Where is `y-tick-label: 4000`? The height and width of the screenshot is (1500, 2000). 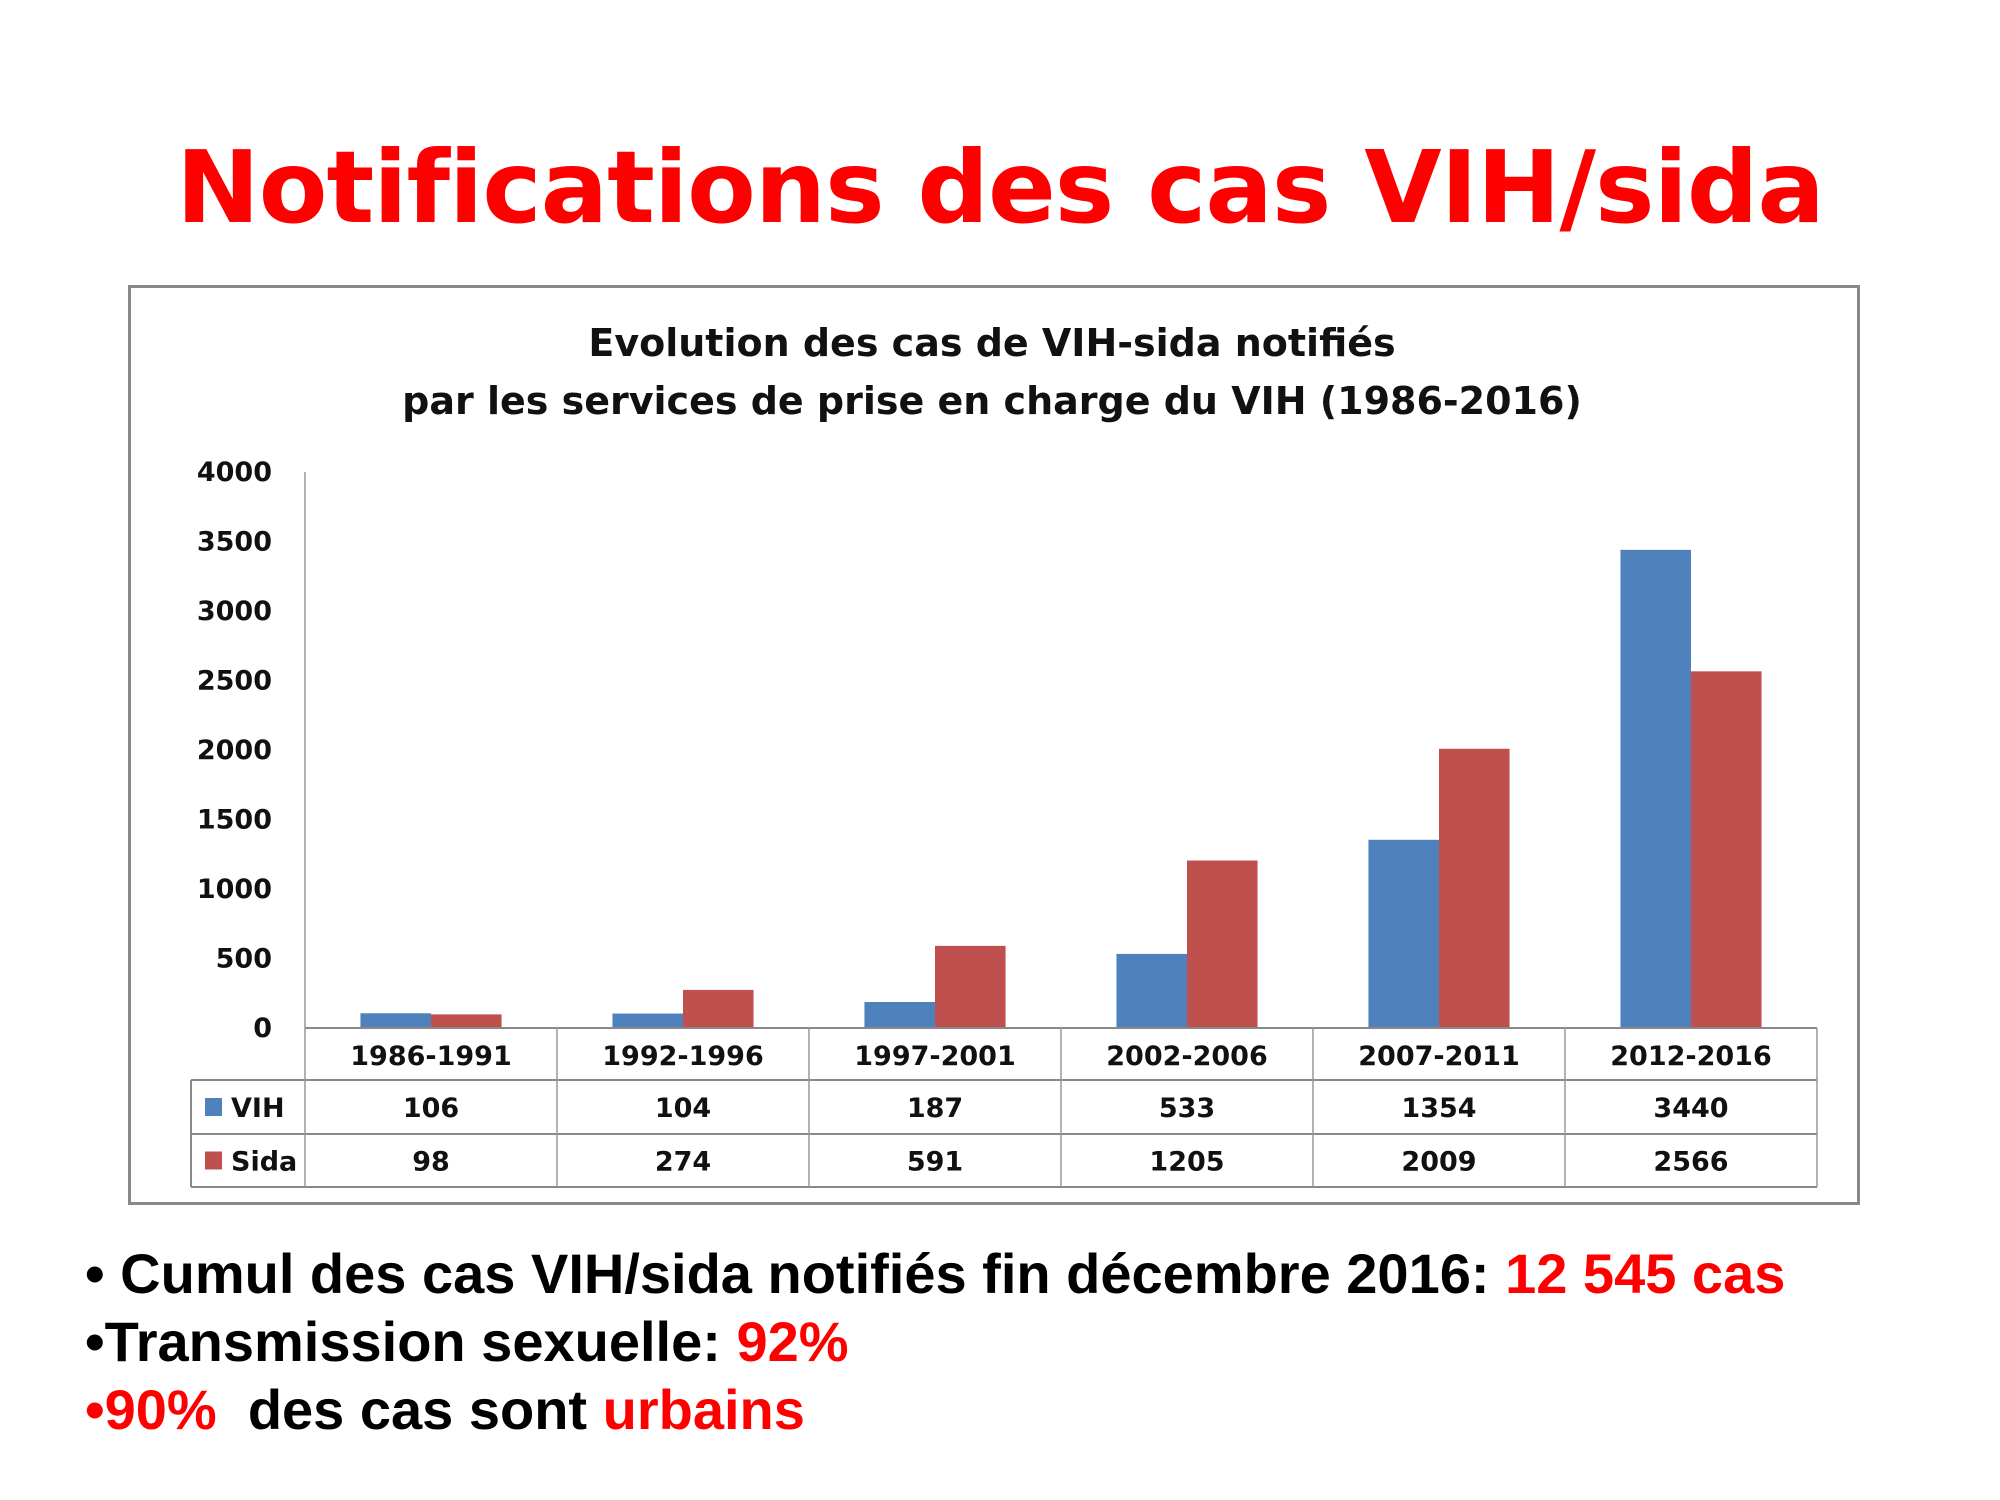
y-tick-label: 4000 is located at coordinates (234, 472).